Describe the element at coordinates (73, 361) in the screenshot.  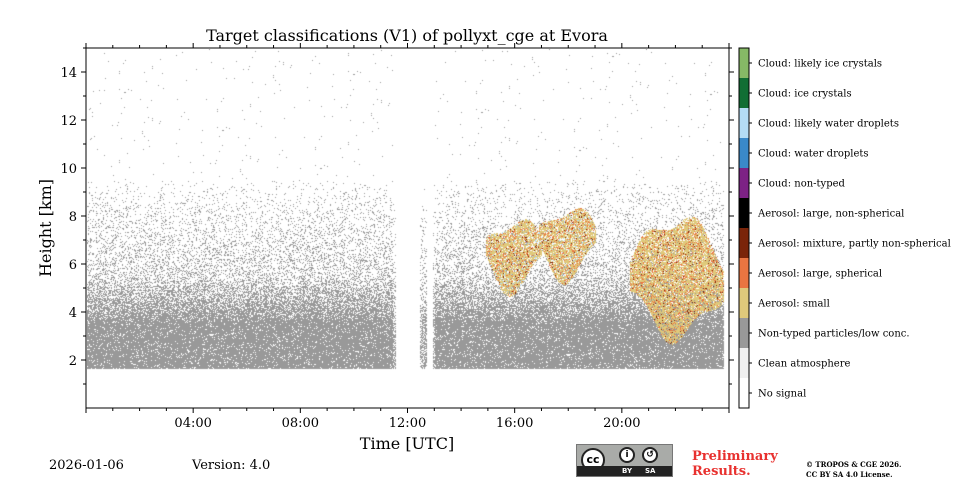
I see `y-tick-label: 2` at that location.